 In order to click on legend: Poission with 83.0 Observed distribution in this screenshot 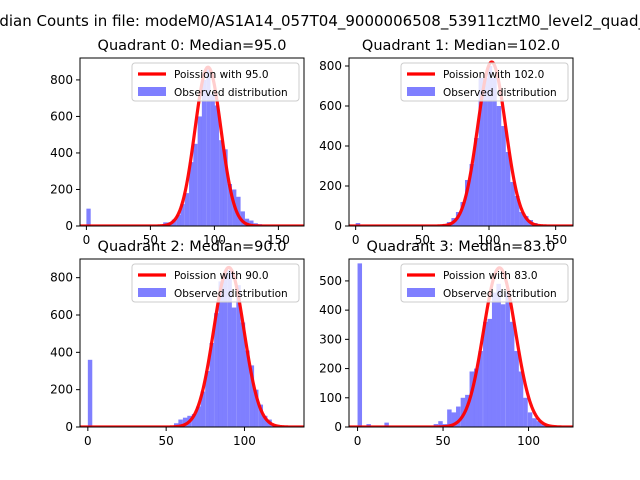, I will do `click(484, 283)`.